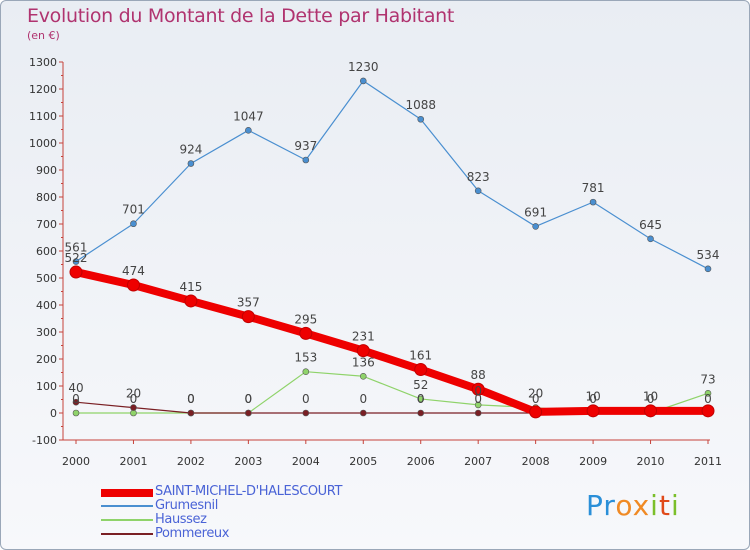 The height and width of the screenshot is (550, 750). I want to click on x-tick-label: 2006, so click(421, 461).